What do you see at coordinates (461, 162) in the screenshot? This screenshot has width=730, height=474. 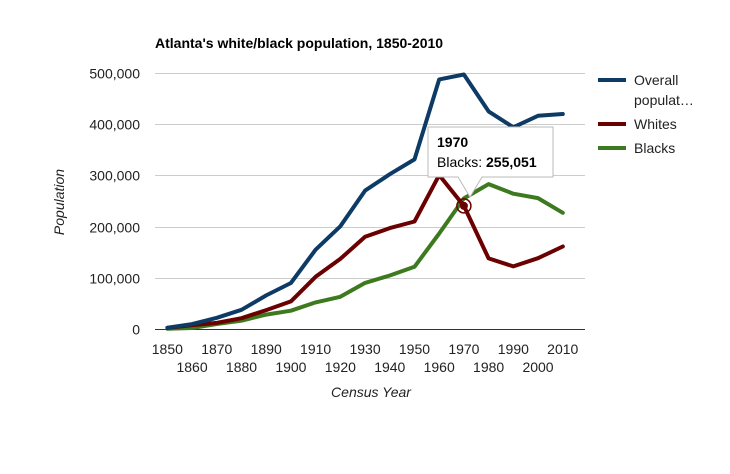 I see `tooltip-label: Blacks:` at bounding box center [461, 162].